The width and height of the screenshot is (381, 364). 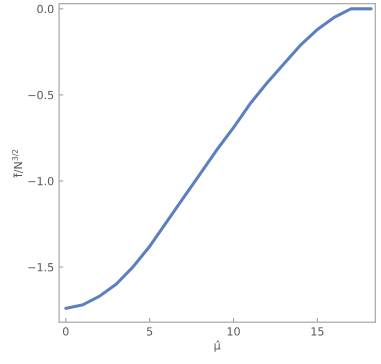 I want to click on x-axis-title: μ̂, so click(x=217, y=346).